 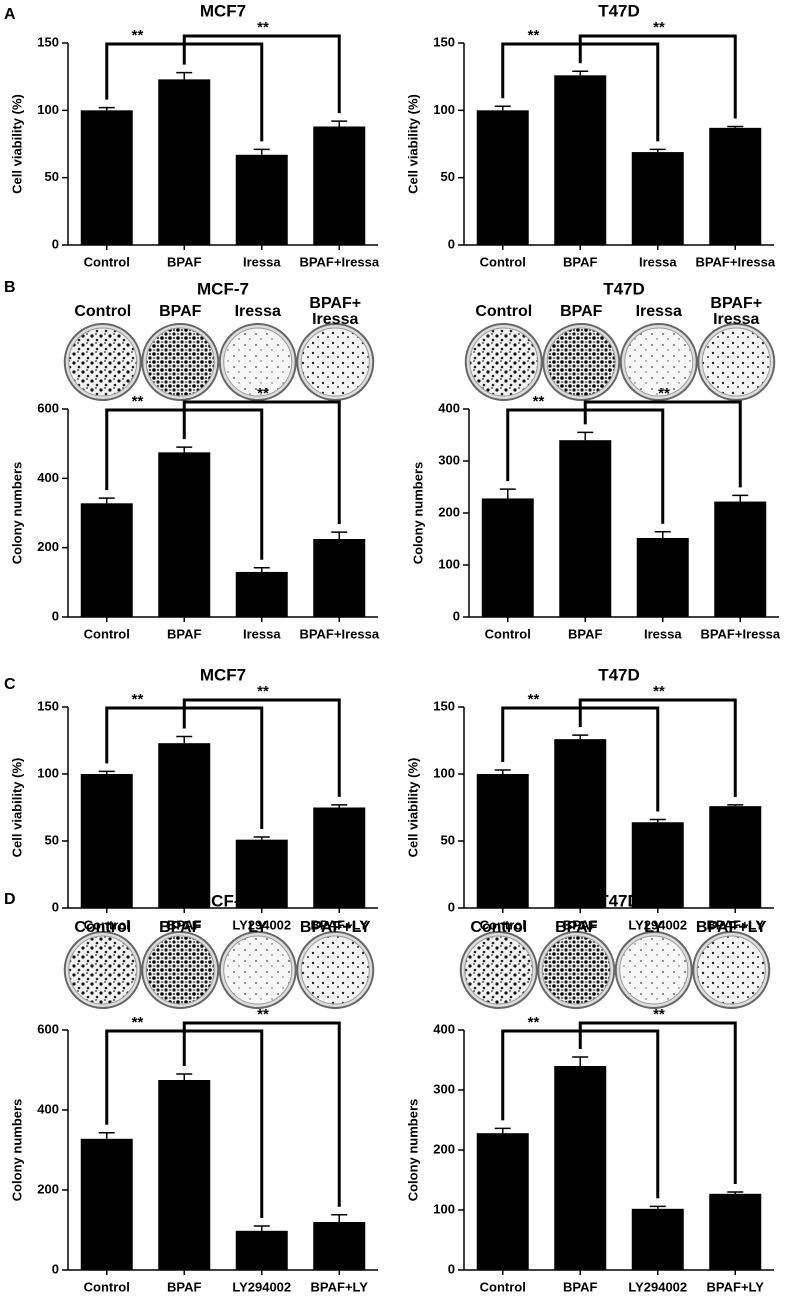 I want to click on dish-label: BPAF+, so click(x=736, y=303).